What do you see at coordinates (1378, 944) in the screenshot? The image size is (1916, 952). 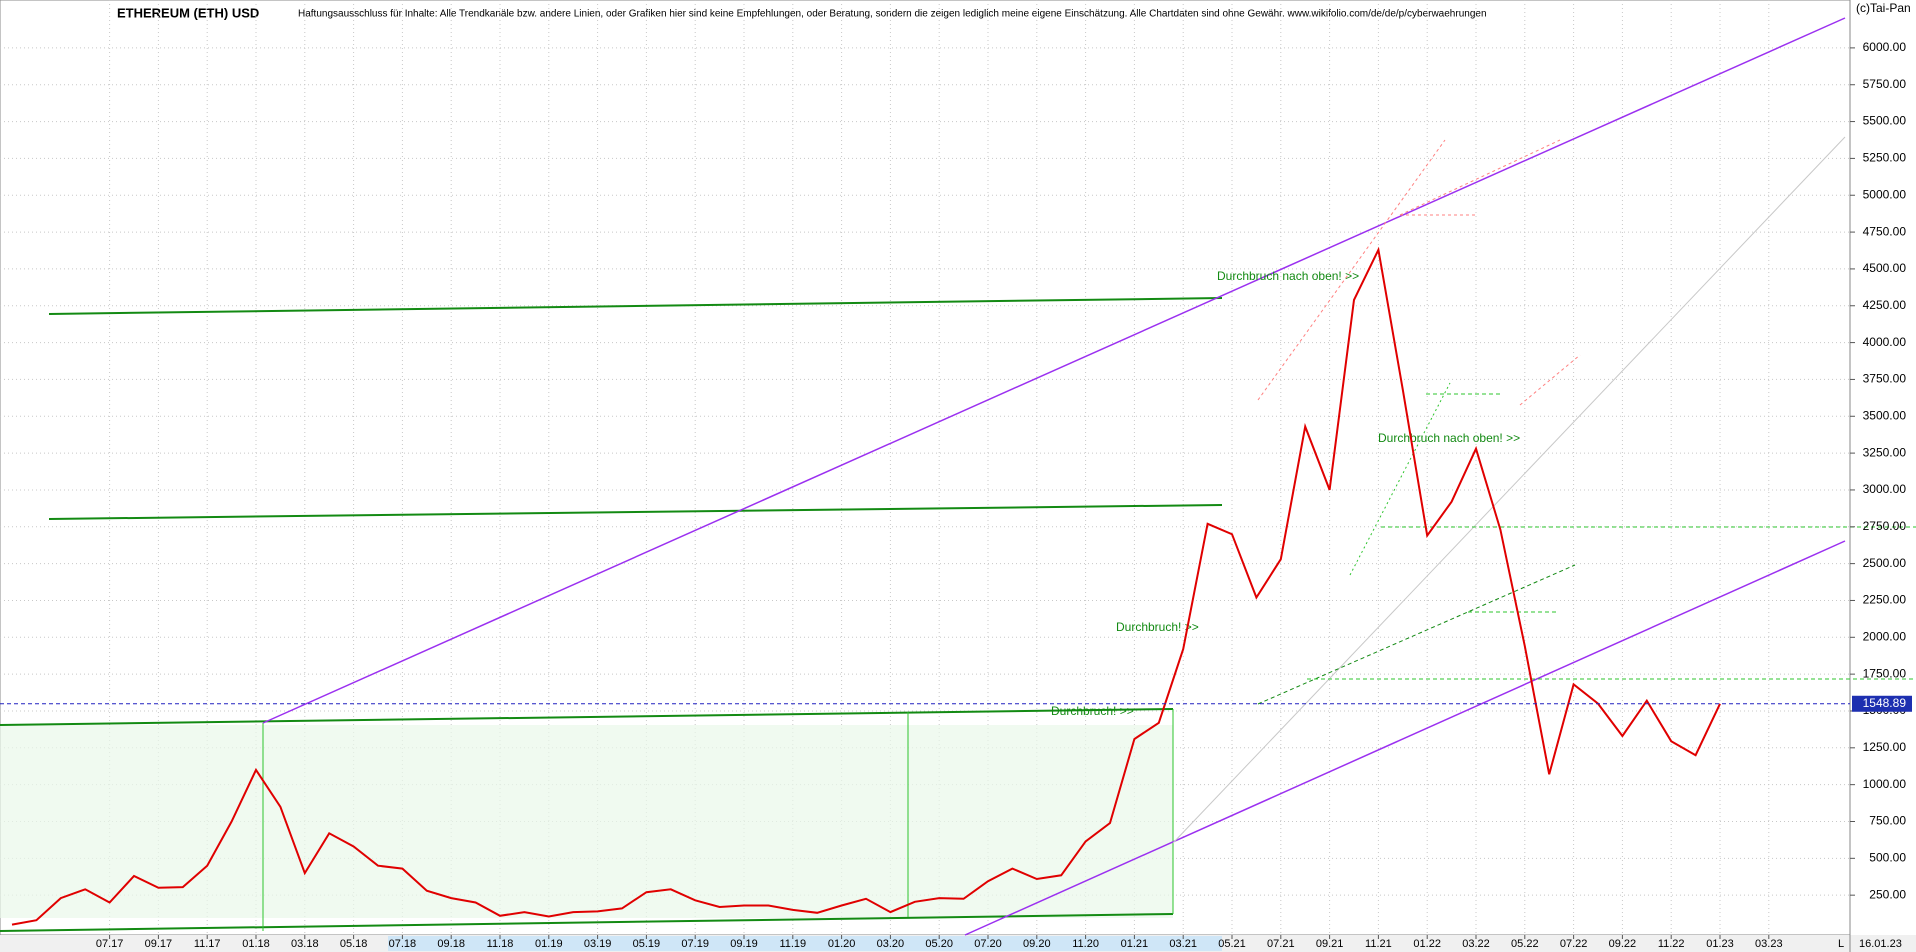 I see `x-tick-label: 11.21` at bounding box center [1378, 944].